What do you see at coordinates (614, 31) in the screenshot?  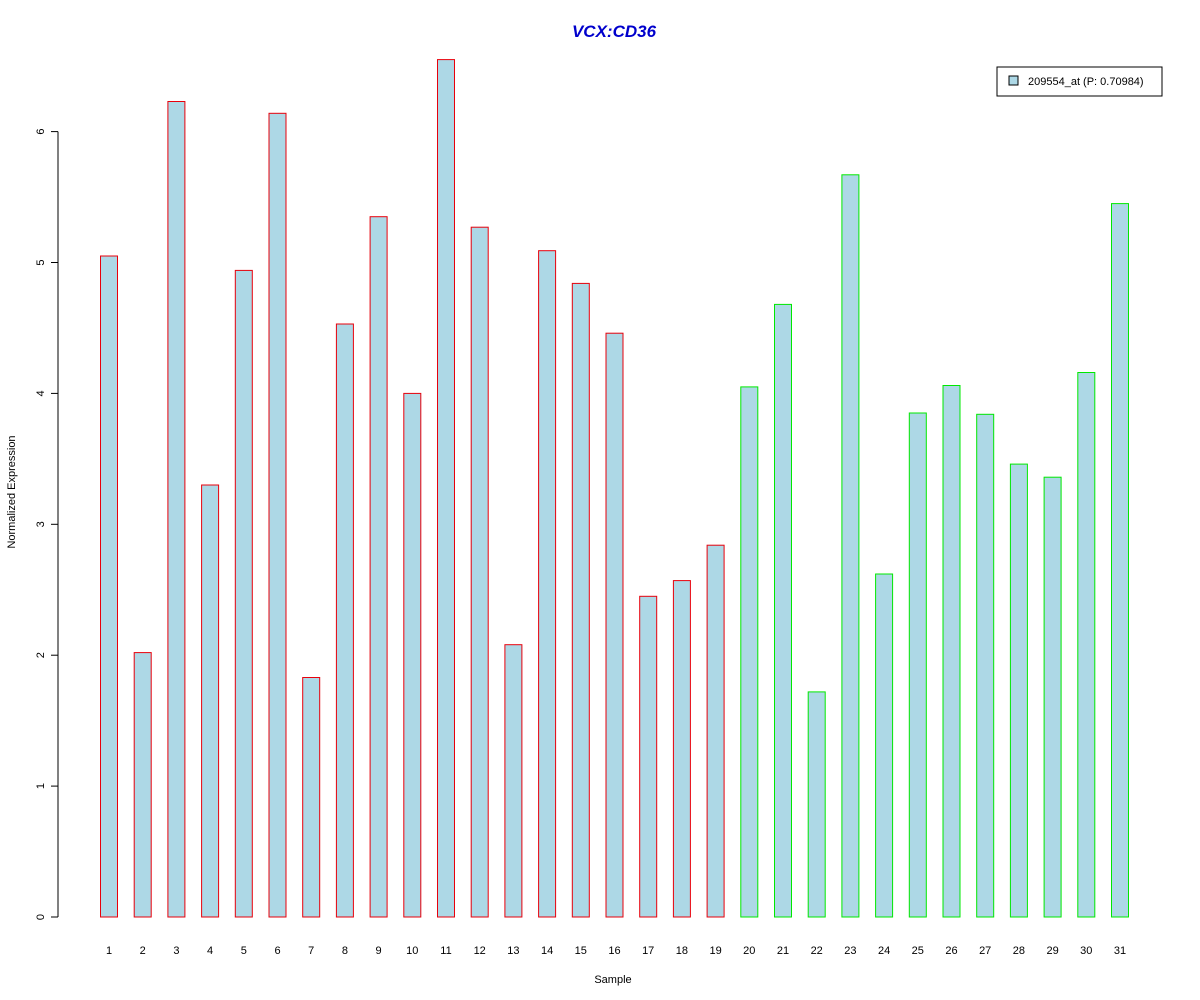 I see `chart-title: VCX:CD36` at bounding box center [614, 31].